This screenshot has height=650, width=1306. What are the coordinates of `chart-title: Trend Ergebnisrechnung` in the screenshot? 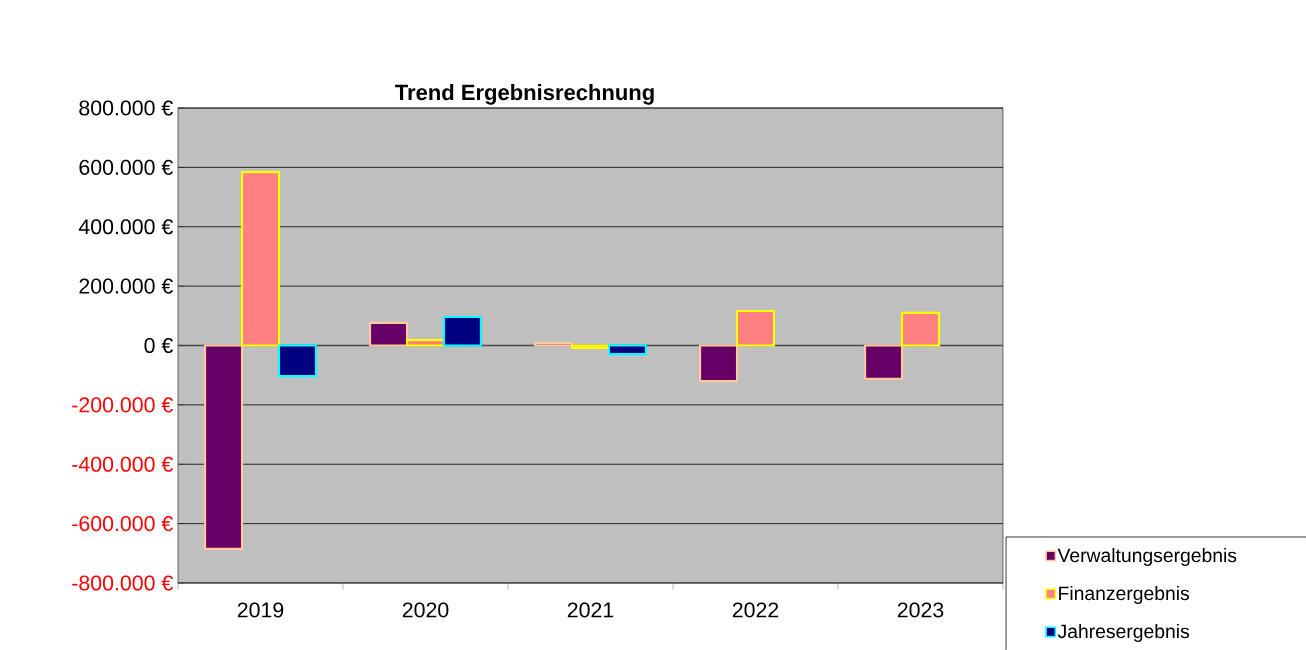 It's located at (524, 94).